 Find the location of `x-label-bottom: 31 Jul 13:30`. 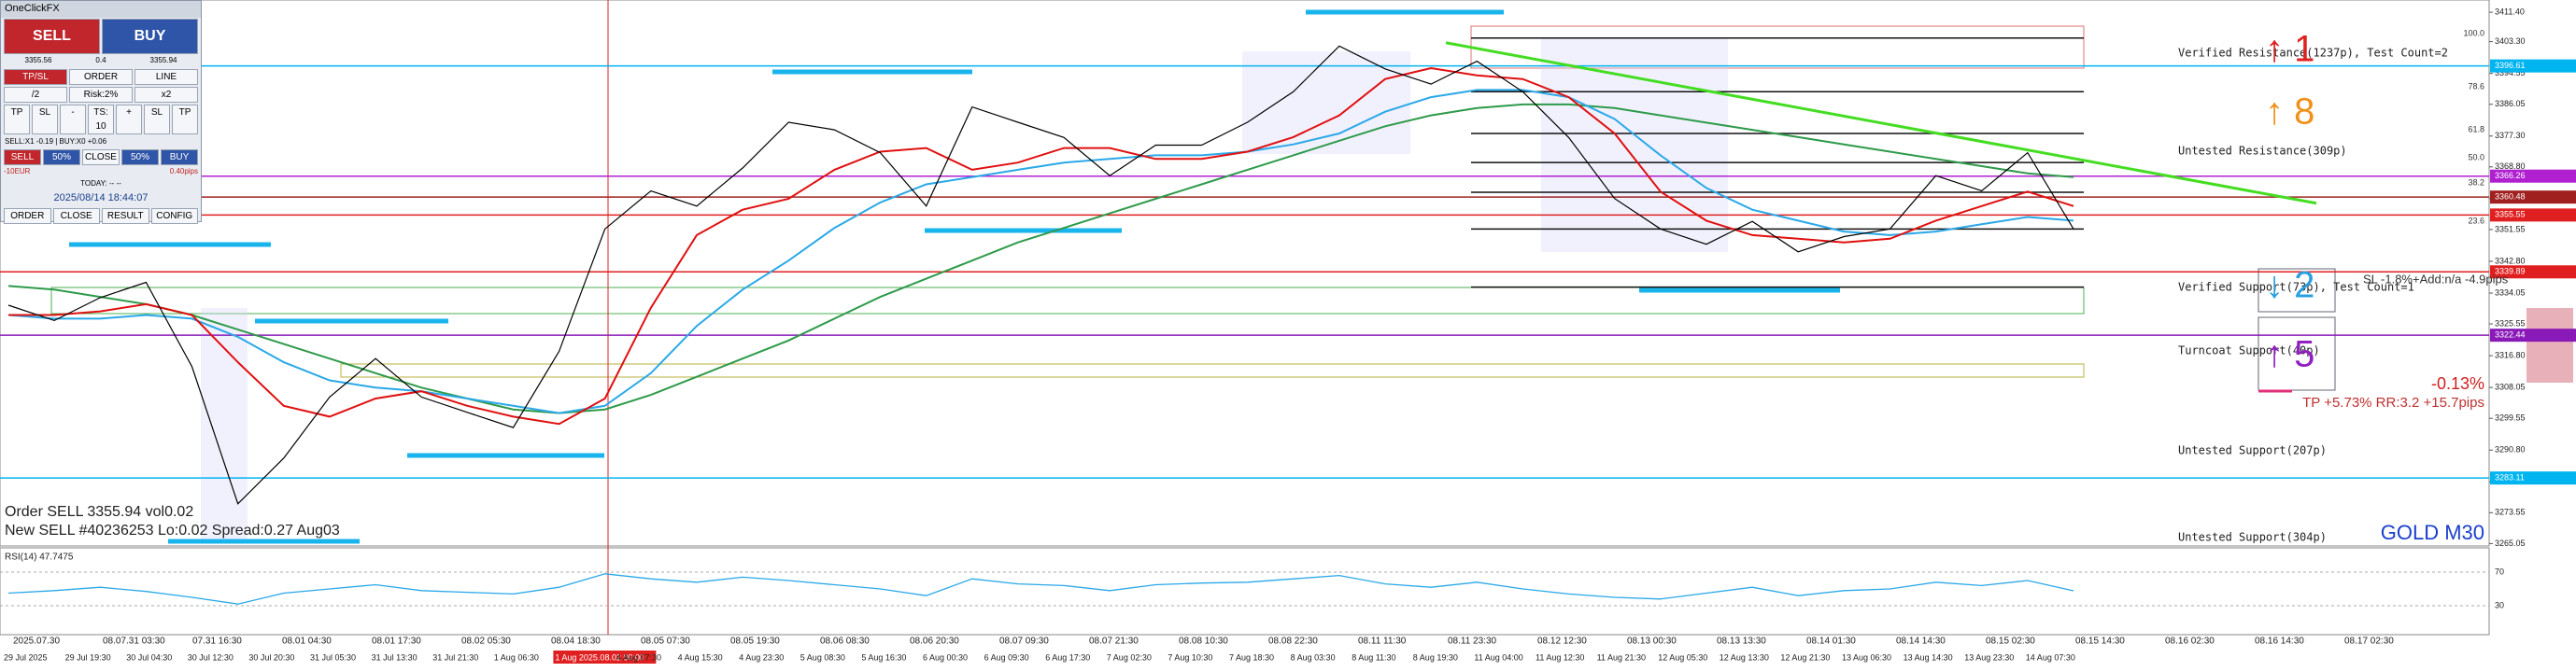

x-label-bottom: 31 Jul 13:30 is located at coordinates (395, 657).